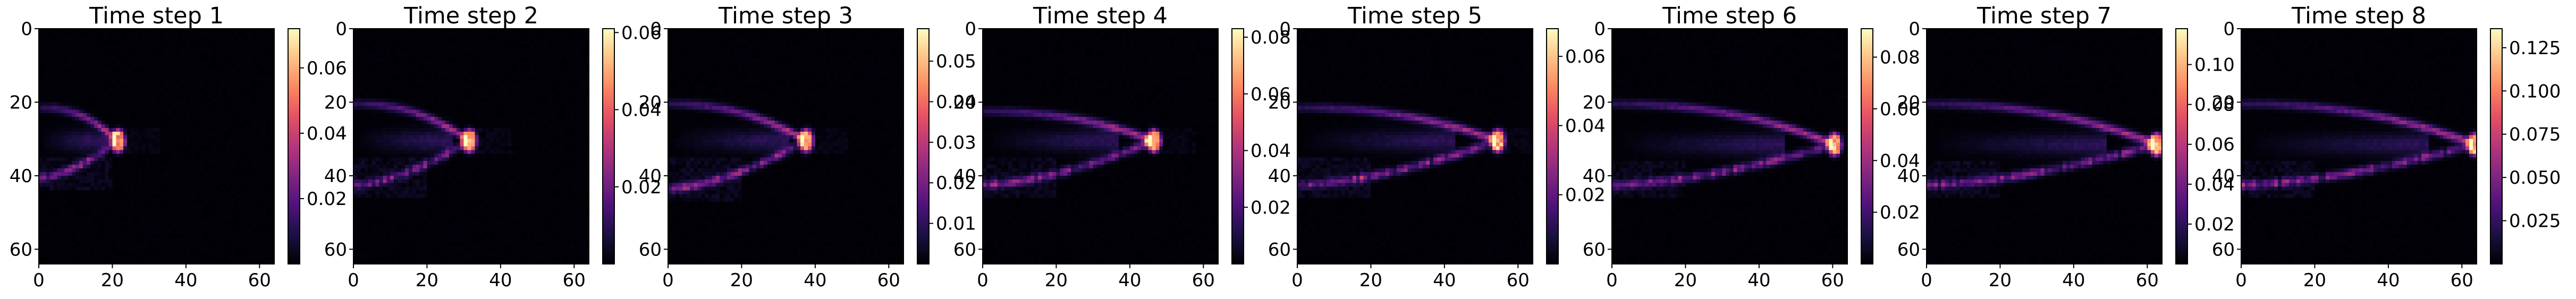 The height and width of the screenshot is (299, 2576). What do you see at coordinates (1730, 16) in the screenshot?
I see `panel-title: Time step 6` at bounding box center [1730, 16].